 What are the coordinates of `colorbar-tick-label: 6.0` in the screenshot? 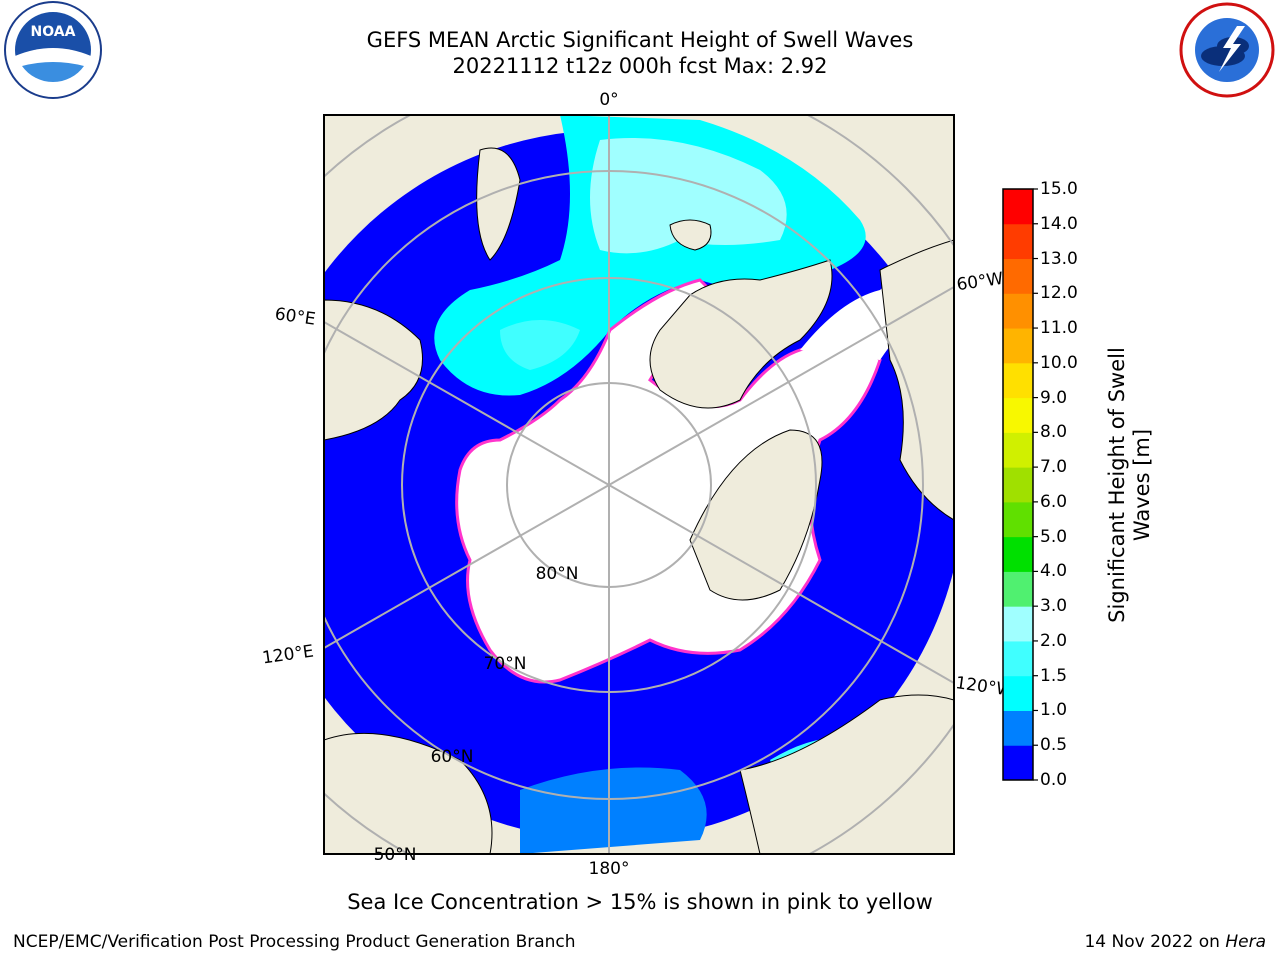 It's located at (1054, 501).